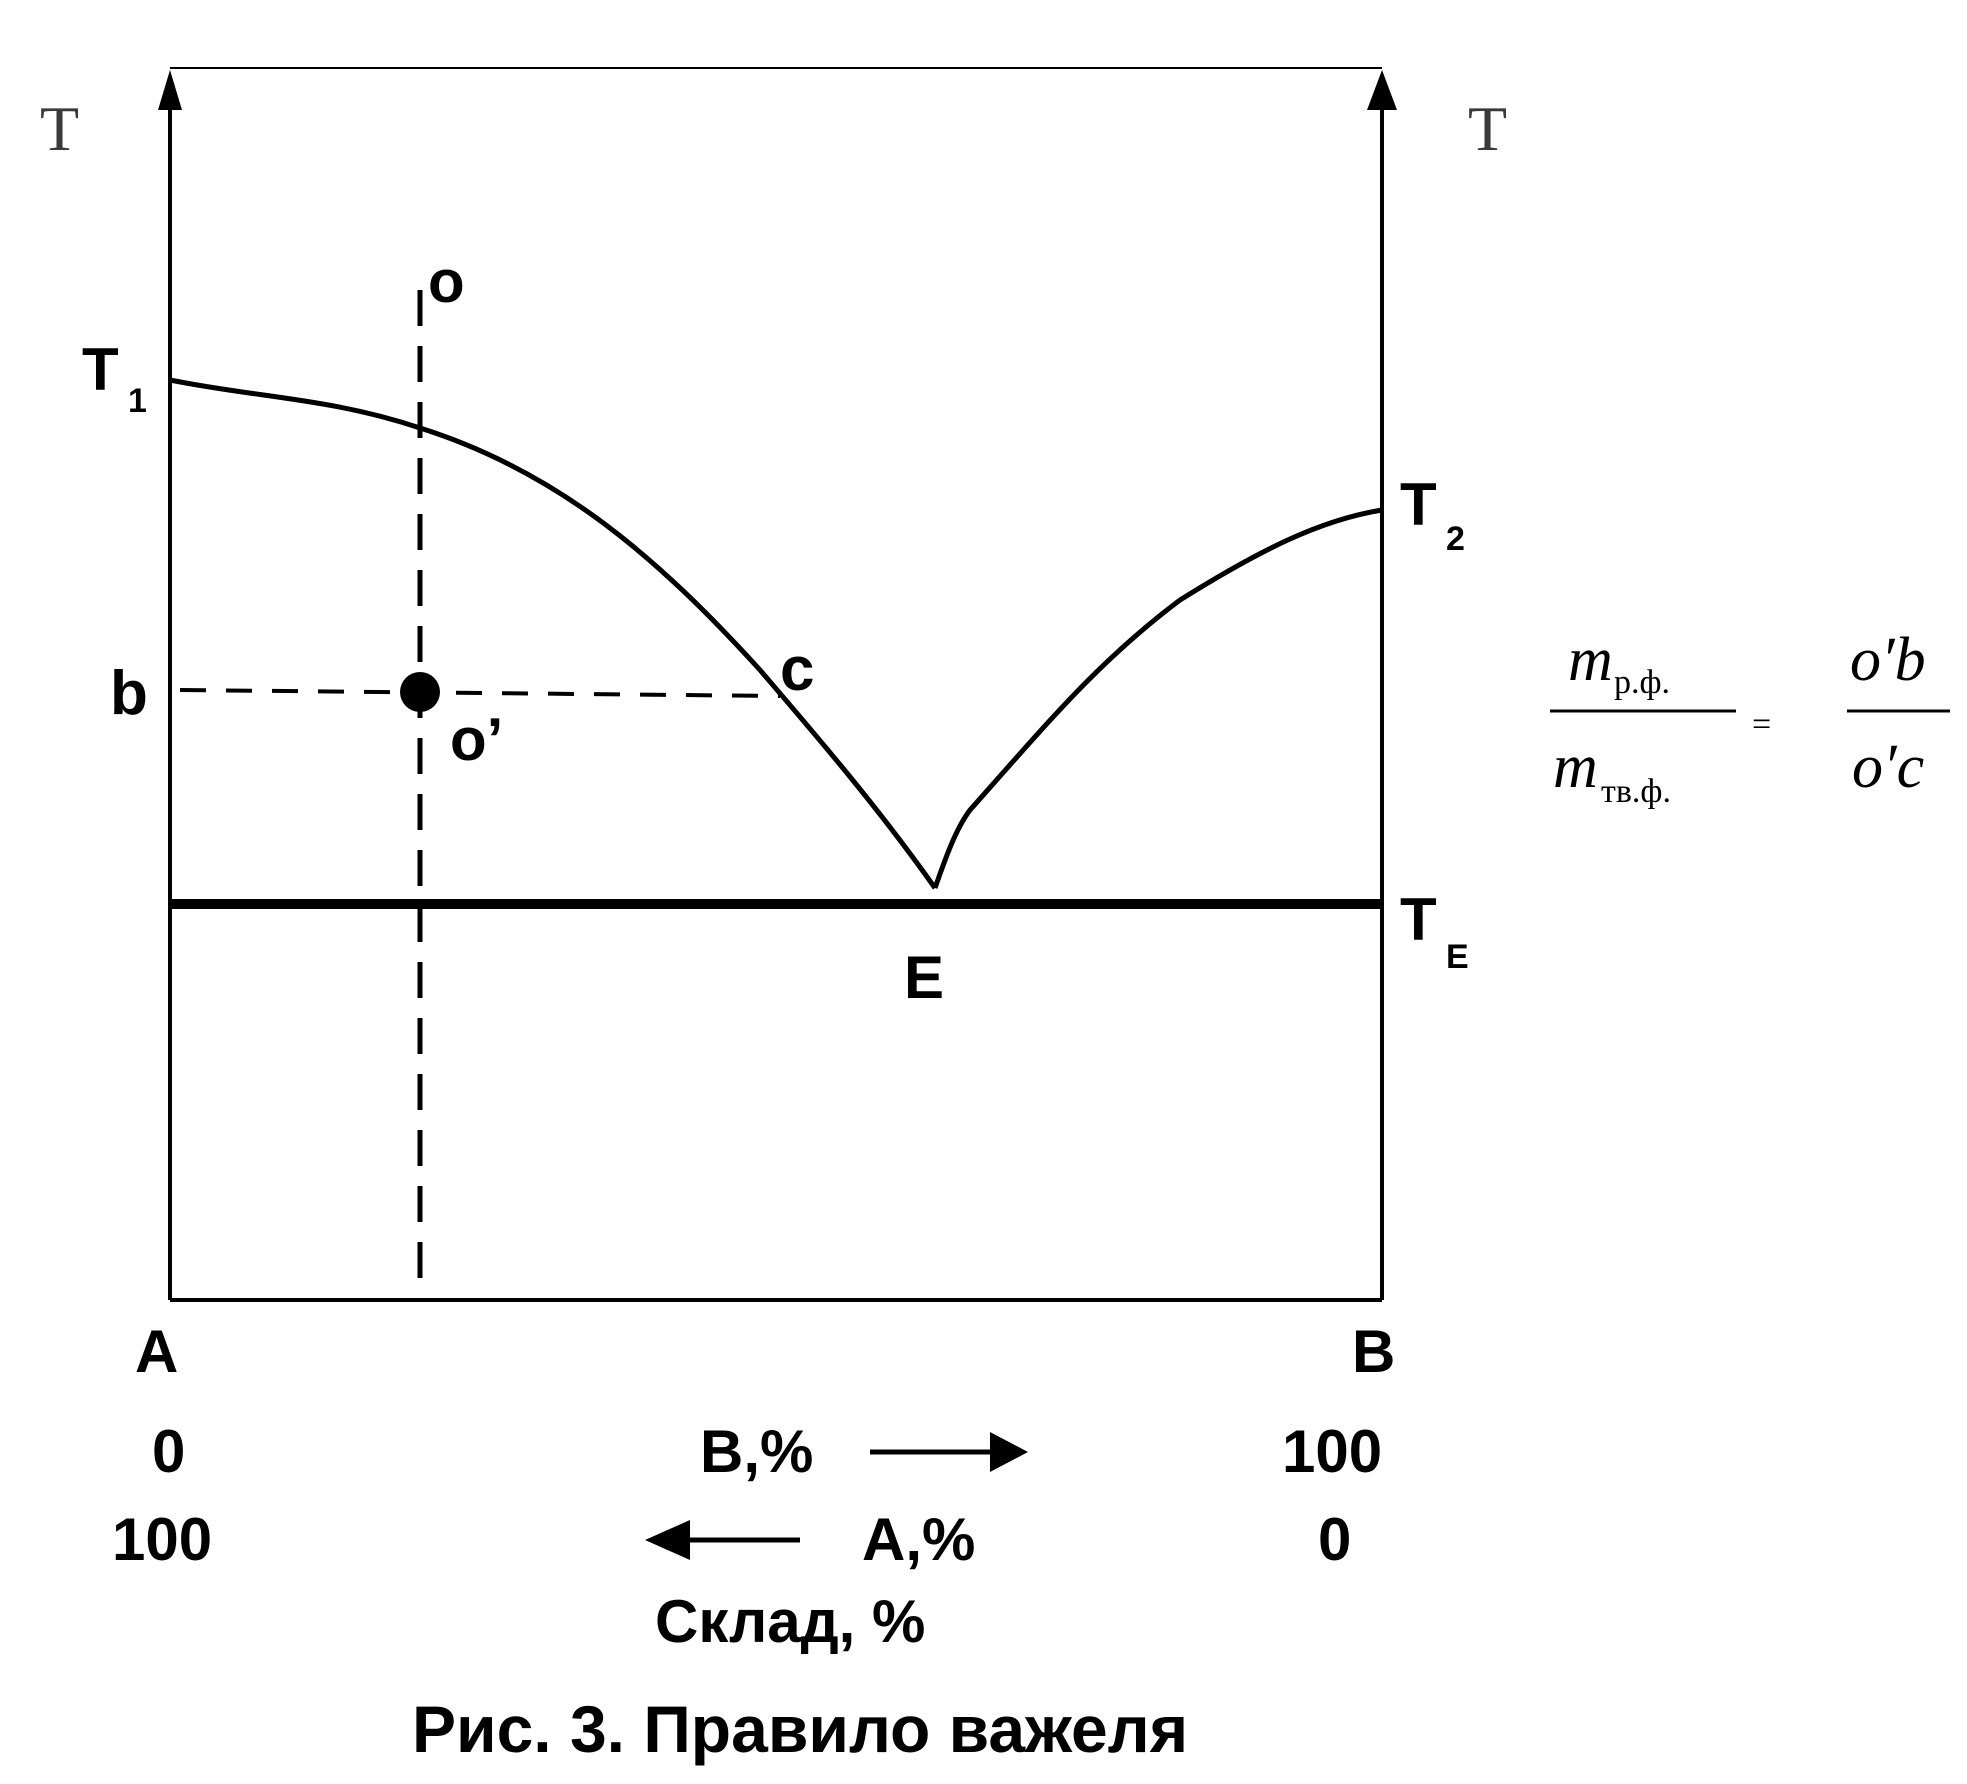 The image size is (1967, 1784). What do you see at coordinates (137, 401) in the screenshot?
I see `label-t1-sub: 1` at bounding box center [137, 401].